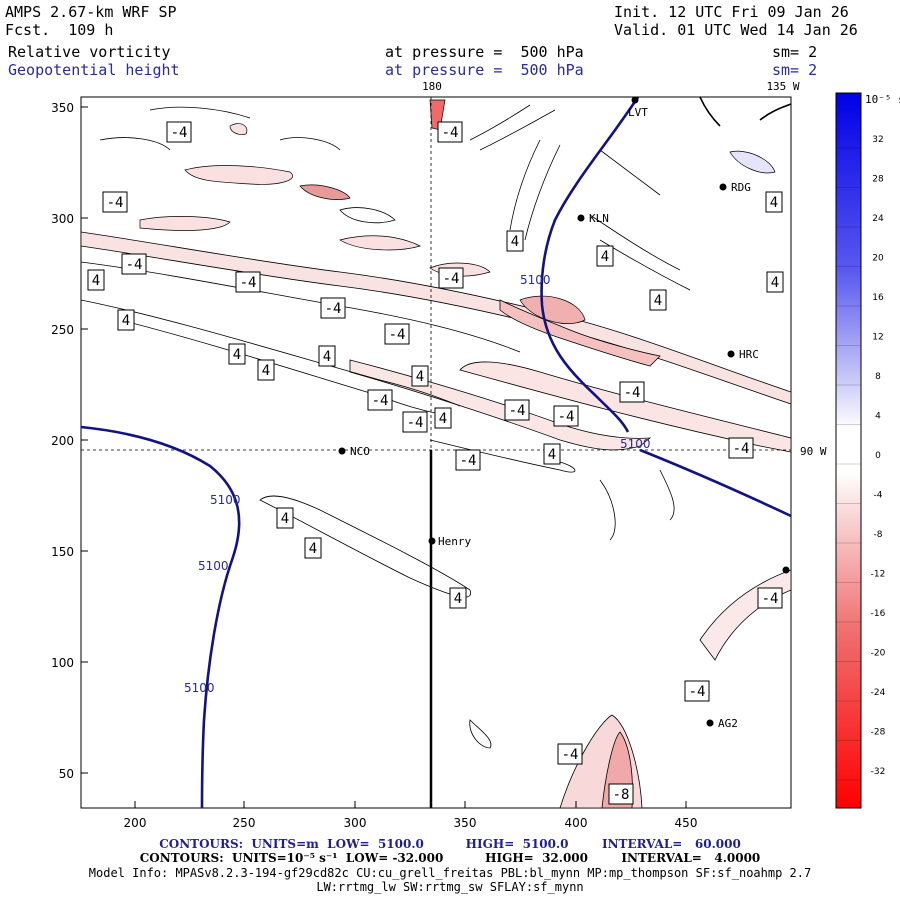 This screenshot has height=900, width=900. Describe the element at coordinates (91, 12) in the screenshot. I see `model-title: AMPS 2.67-km WRF SP` at that location.